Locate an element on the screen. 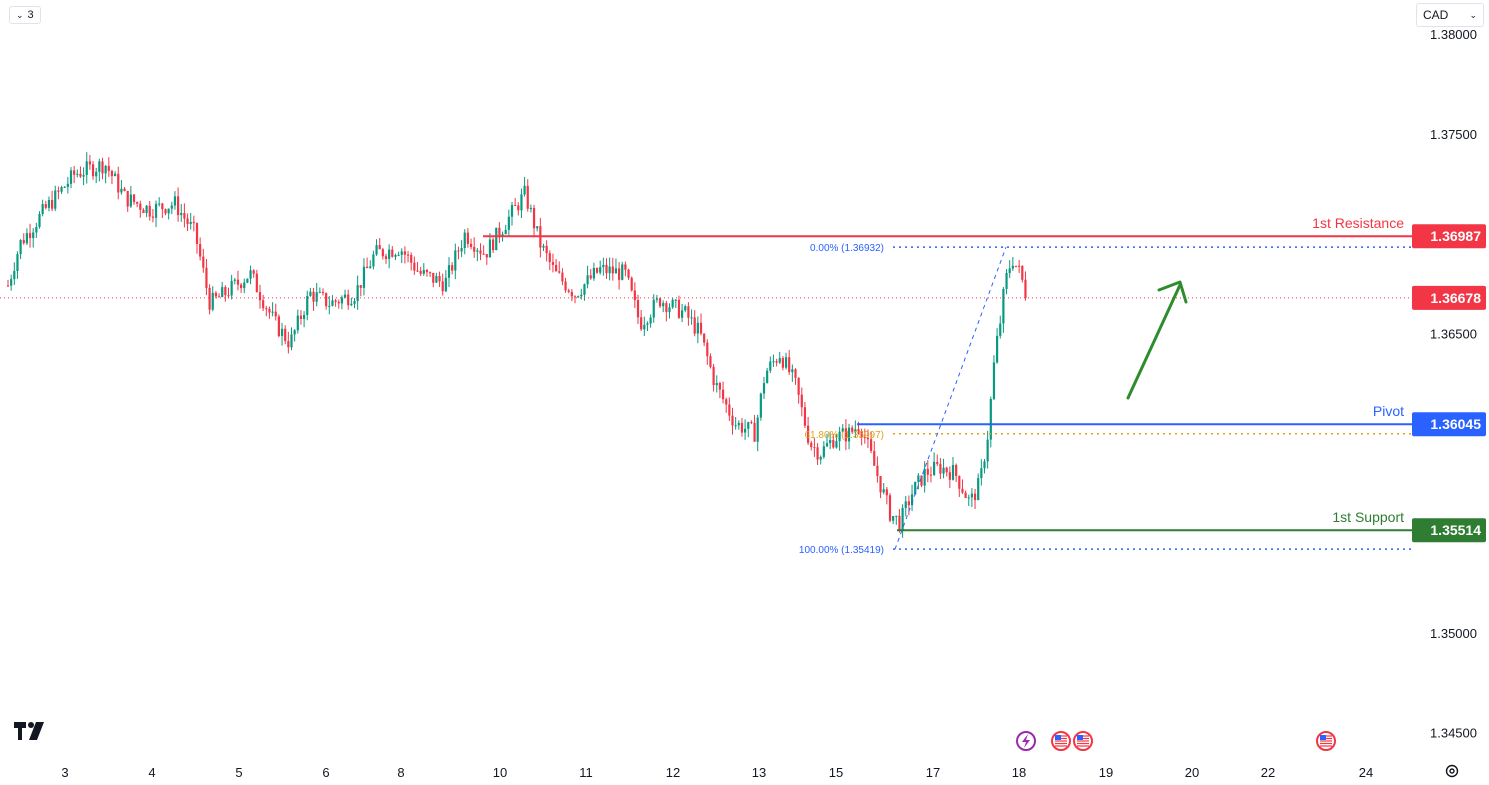  level-price-badge is located at coordinates (1449, 530).